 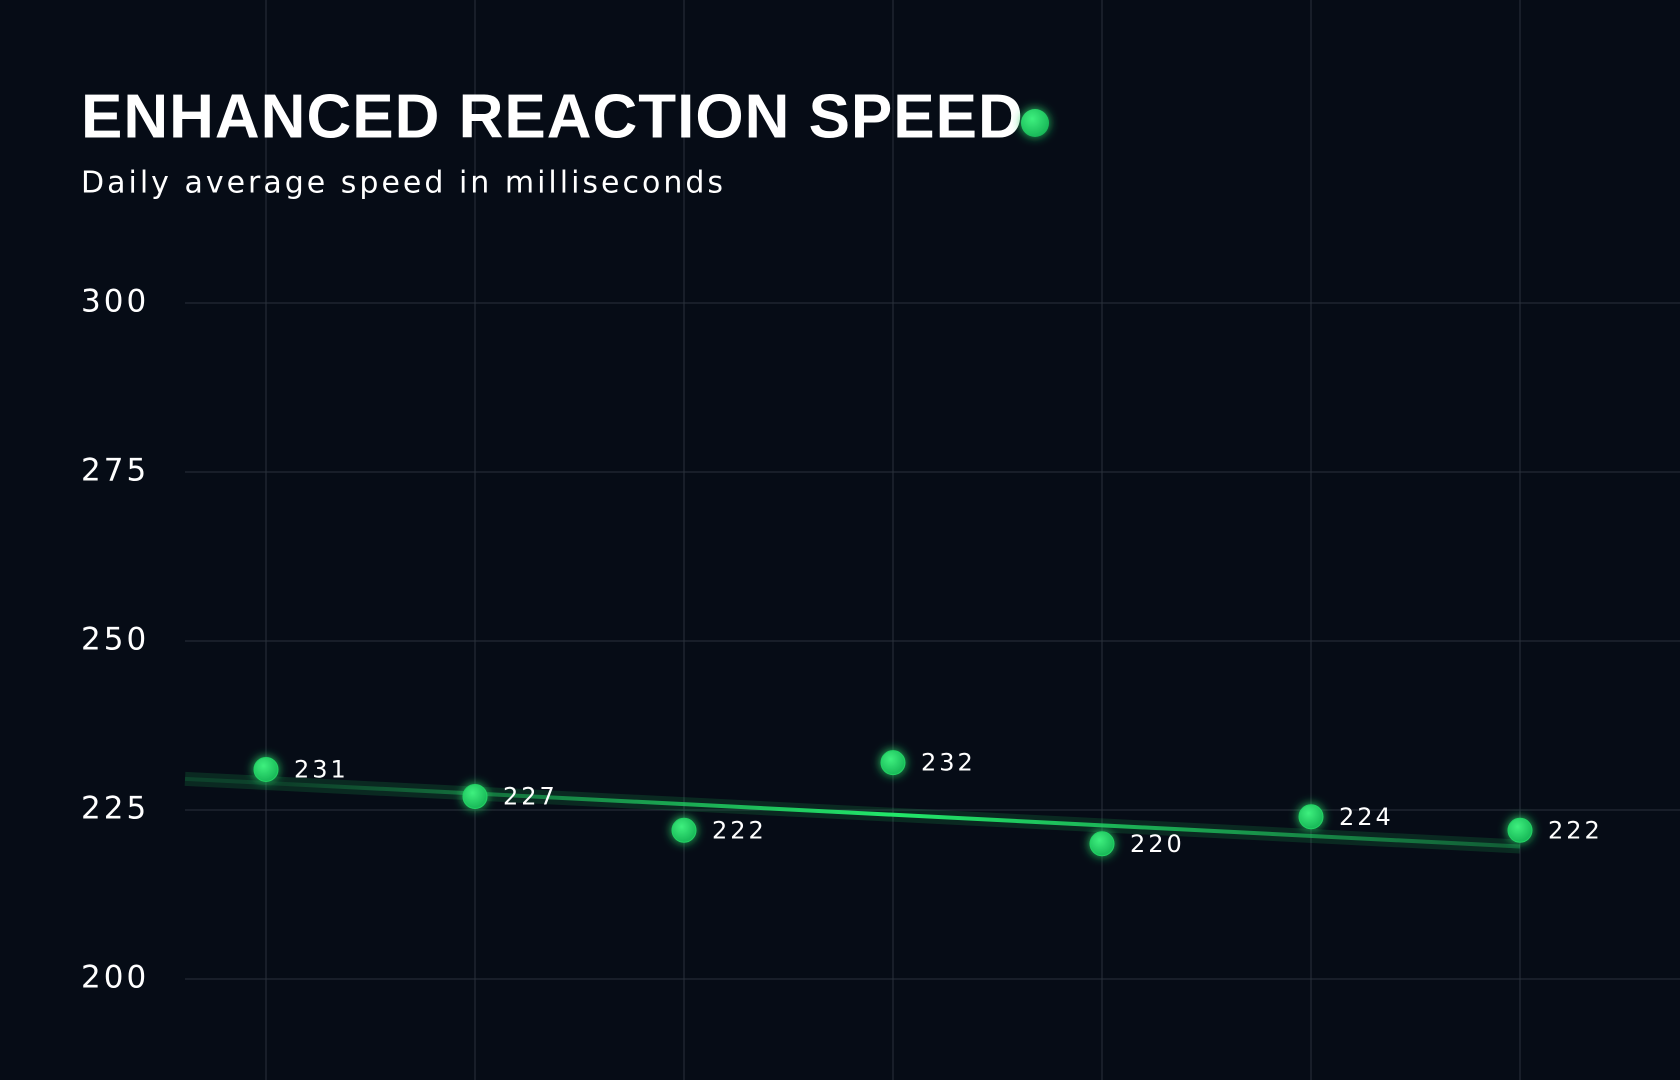 I want to click on data-label: 224, so click(x=1366, y=817).